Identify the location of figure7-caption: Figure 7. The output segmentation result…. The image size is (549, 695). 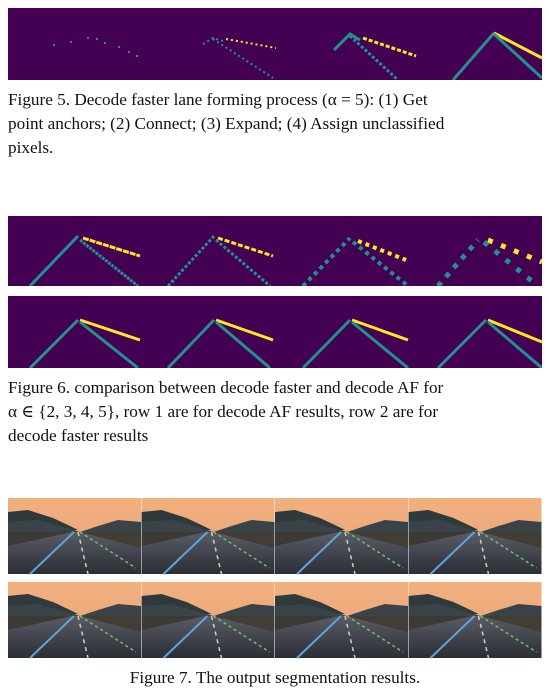
(275, 677).